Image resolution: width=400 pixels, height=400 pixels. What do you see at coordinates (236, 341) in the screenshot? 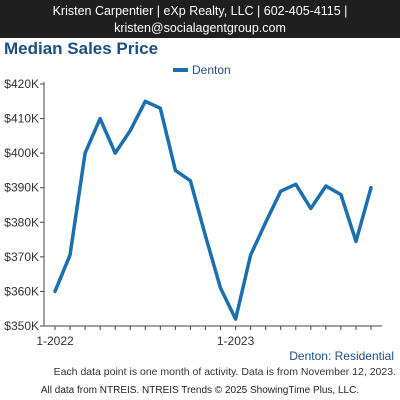
I see `x-tick-label: 1-2023` at bounding box center [236, 341].